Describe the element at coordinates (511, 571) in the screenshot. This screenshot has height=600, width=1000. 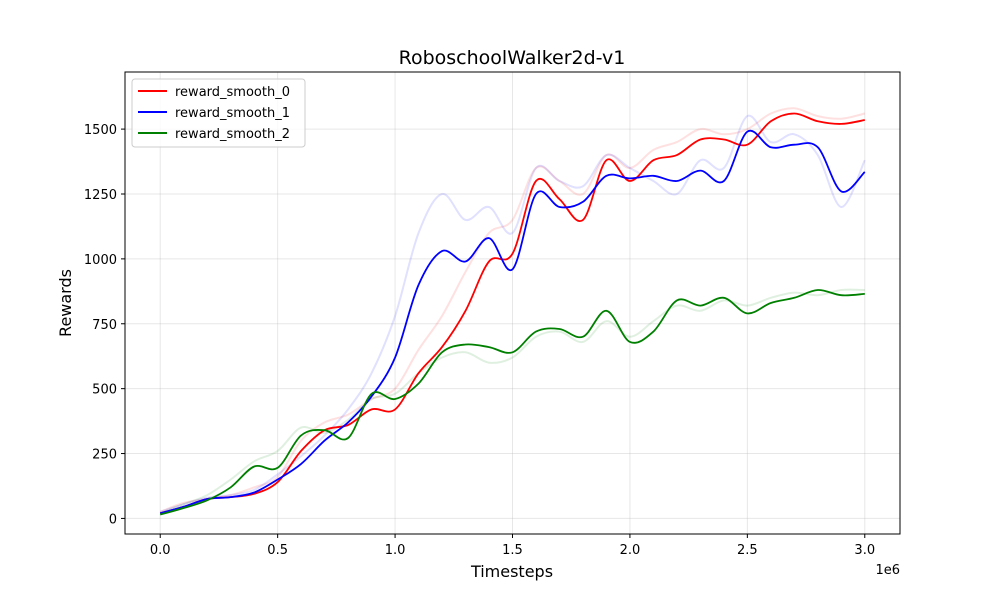
I see `x-axis-label: Timesteps` at that location.